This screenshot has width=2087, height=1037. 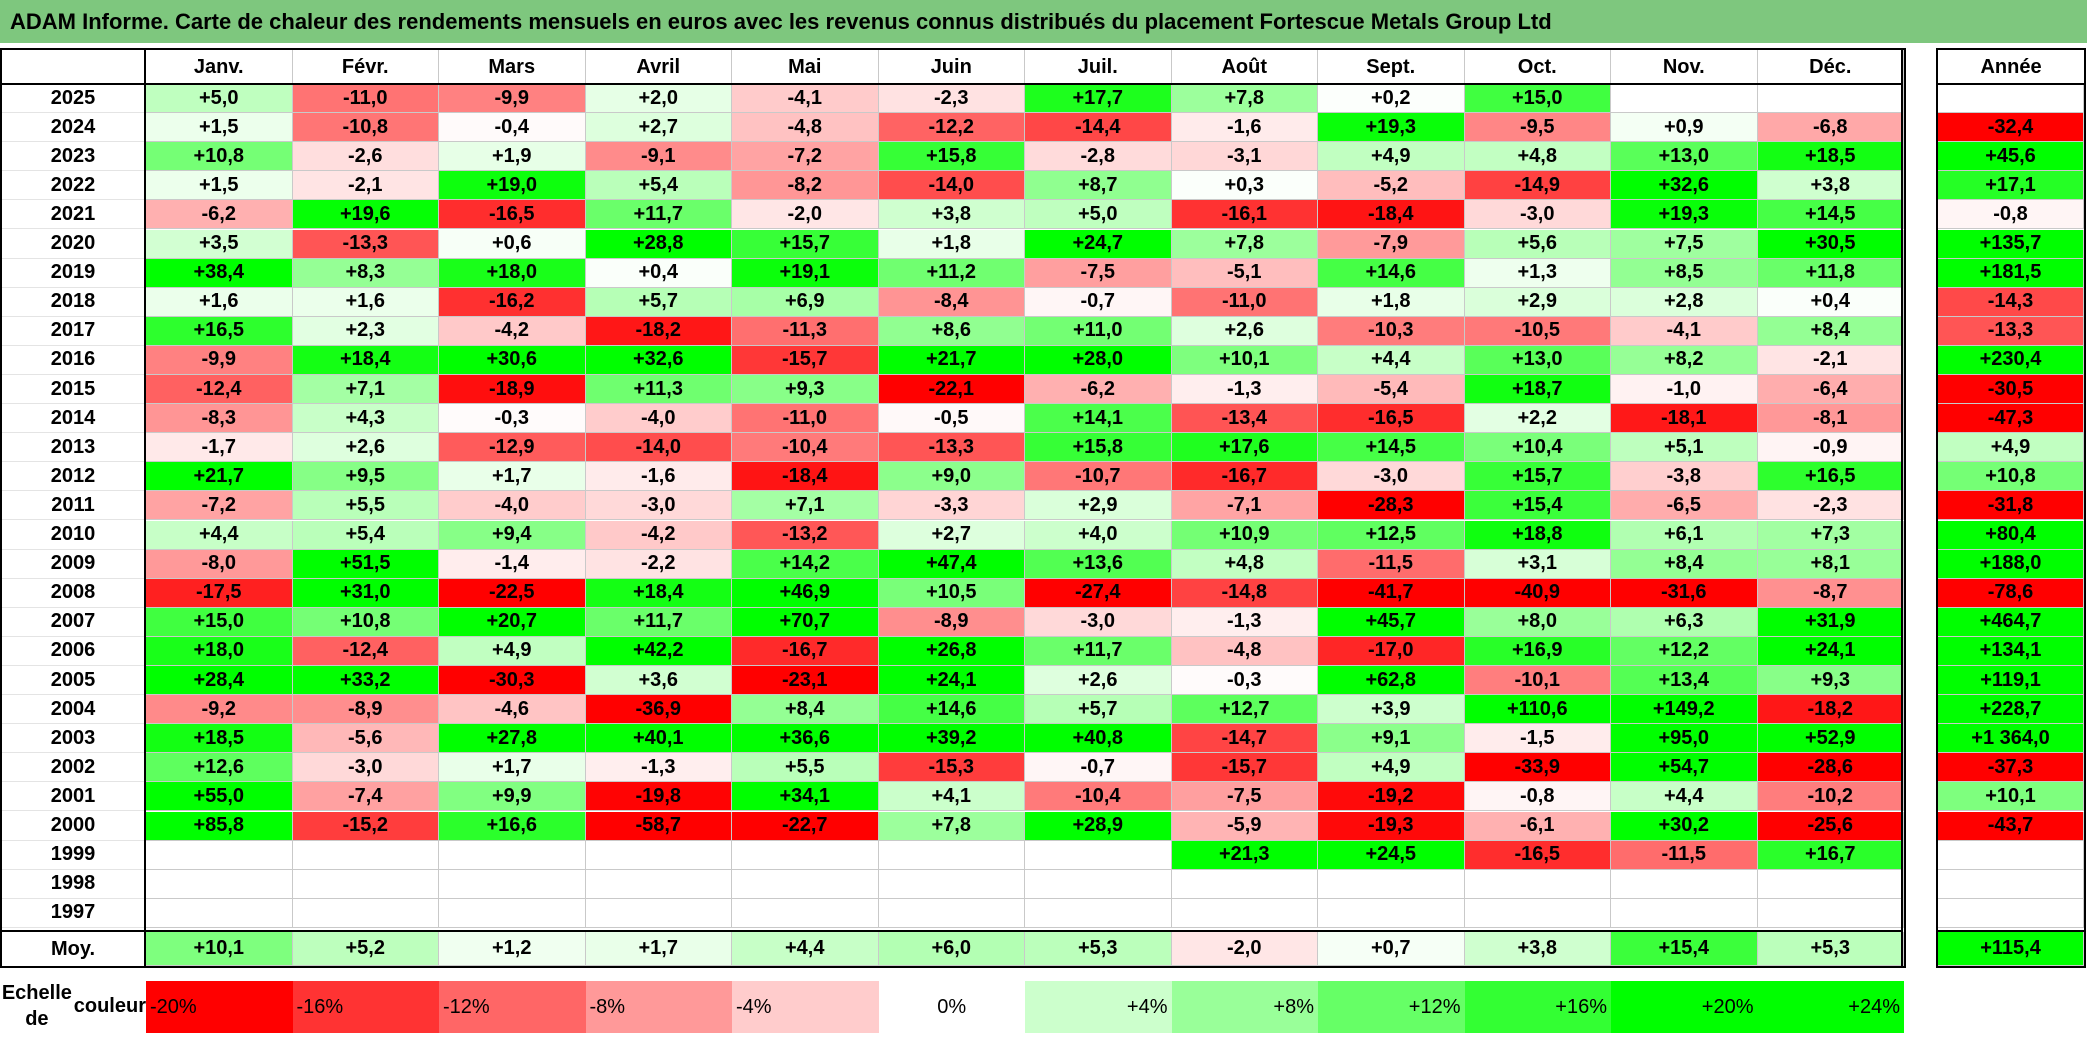 I want to click on heatmap-cell: +8,4, so click(x=1830, y=331).